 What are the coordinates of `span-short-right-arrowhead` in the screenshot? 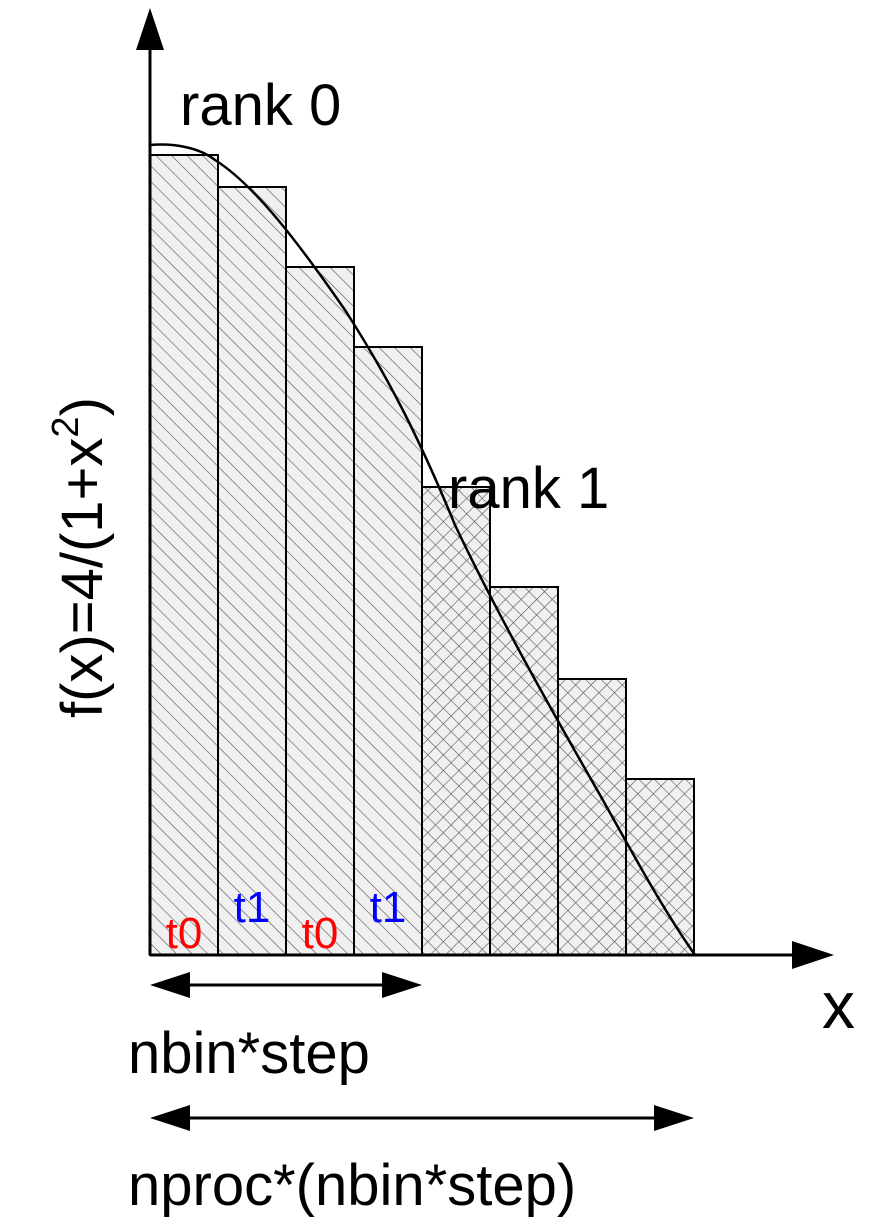 It's located at (402, 985).